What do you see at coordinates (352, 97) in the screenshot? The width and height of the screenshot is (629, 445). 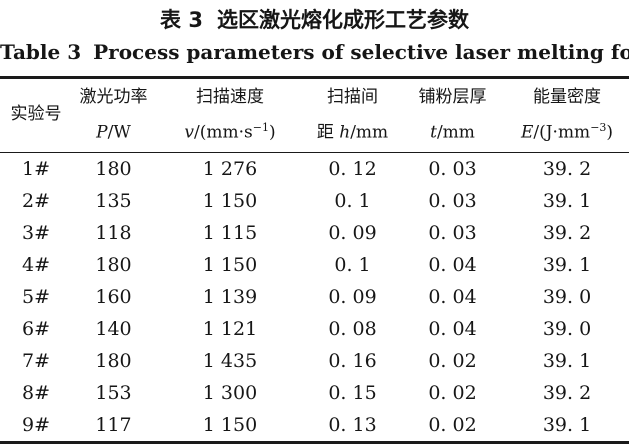 I see `col-header-title: 扫描间` at bounding box center [352, 97].